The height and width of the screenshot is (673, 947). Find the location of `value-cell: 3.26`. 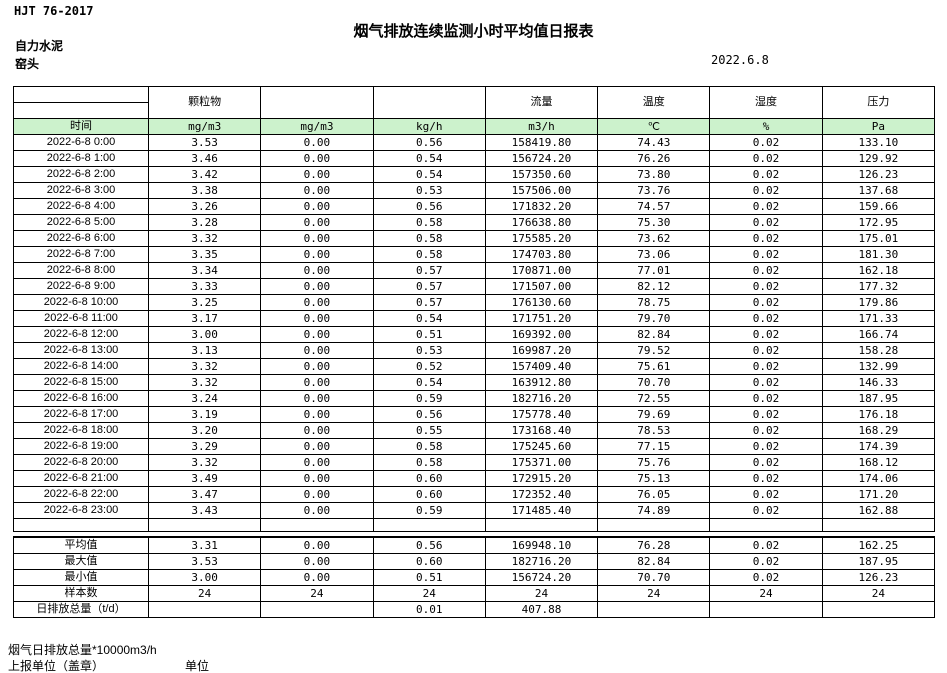

value-cell: 3.26 is located at coordinates (204, 206).